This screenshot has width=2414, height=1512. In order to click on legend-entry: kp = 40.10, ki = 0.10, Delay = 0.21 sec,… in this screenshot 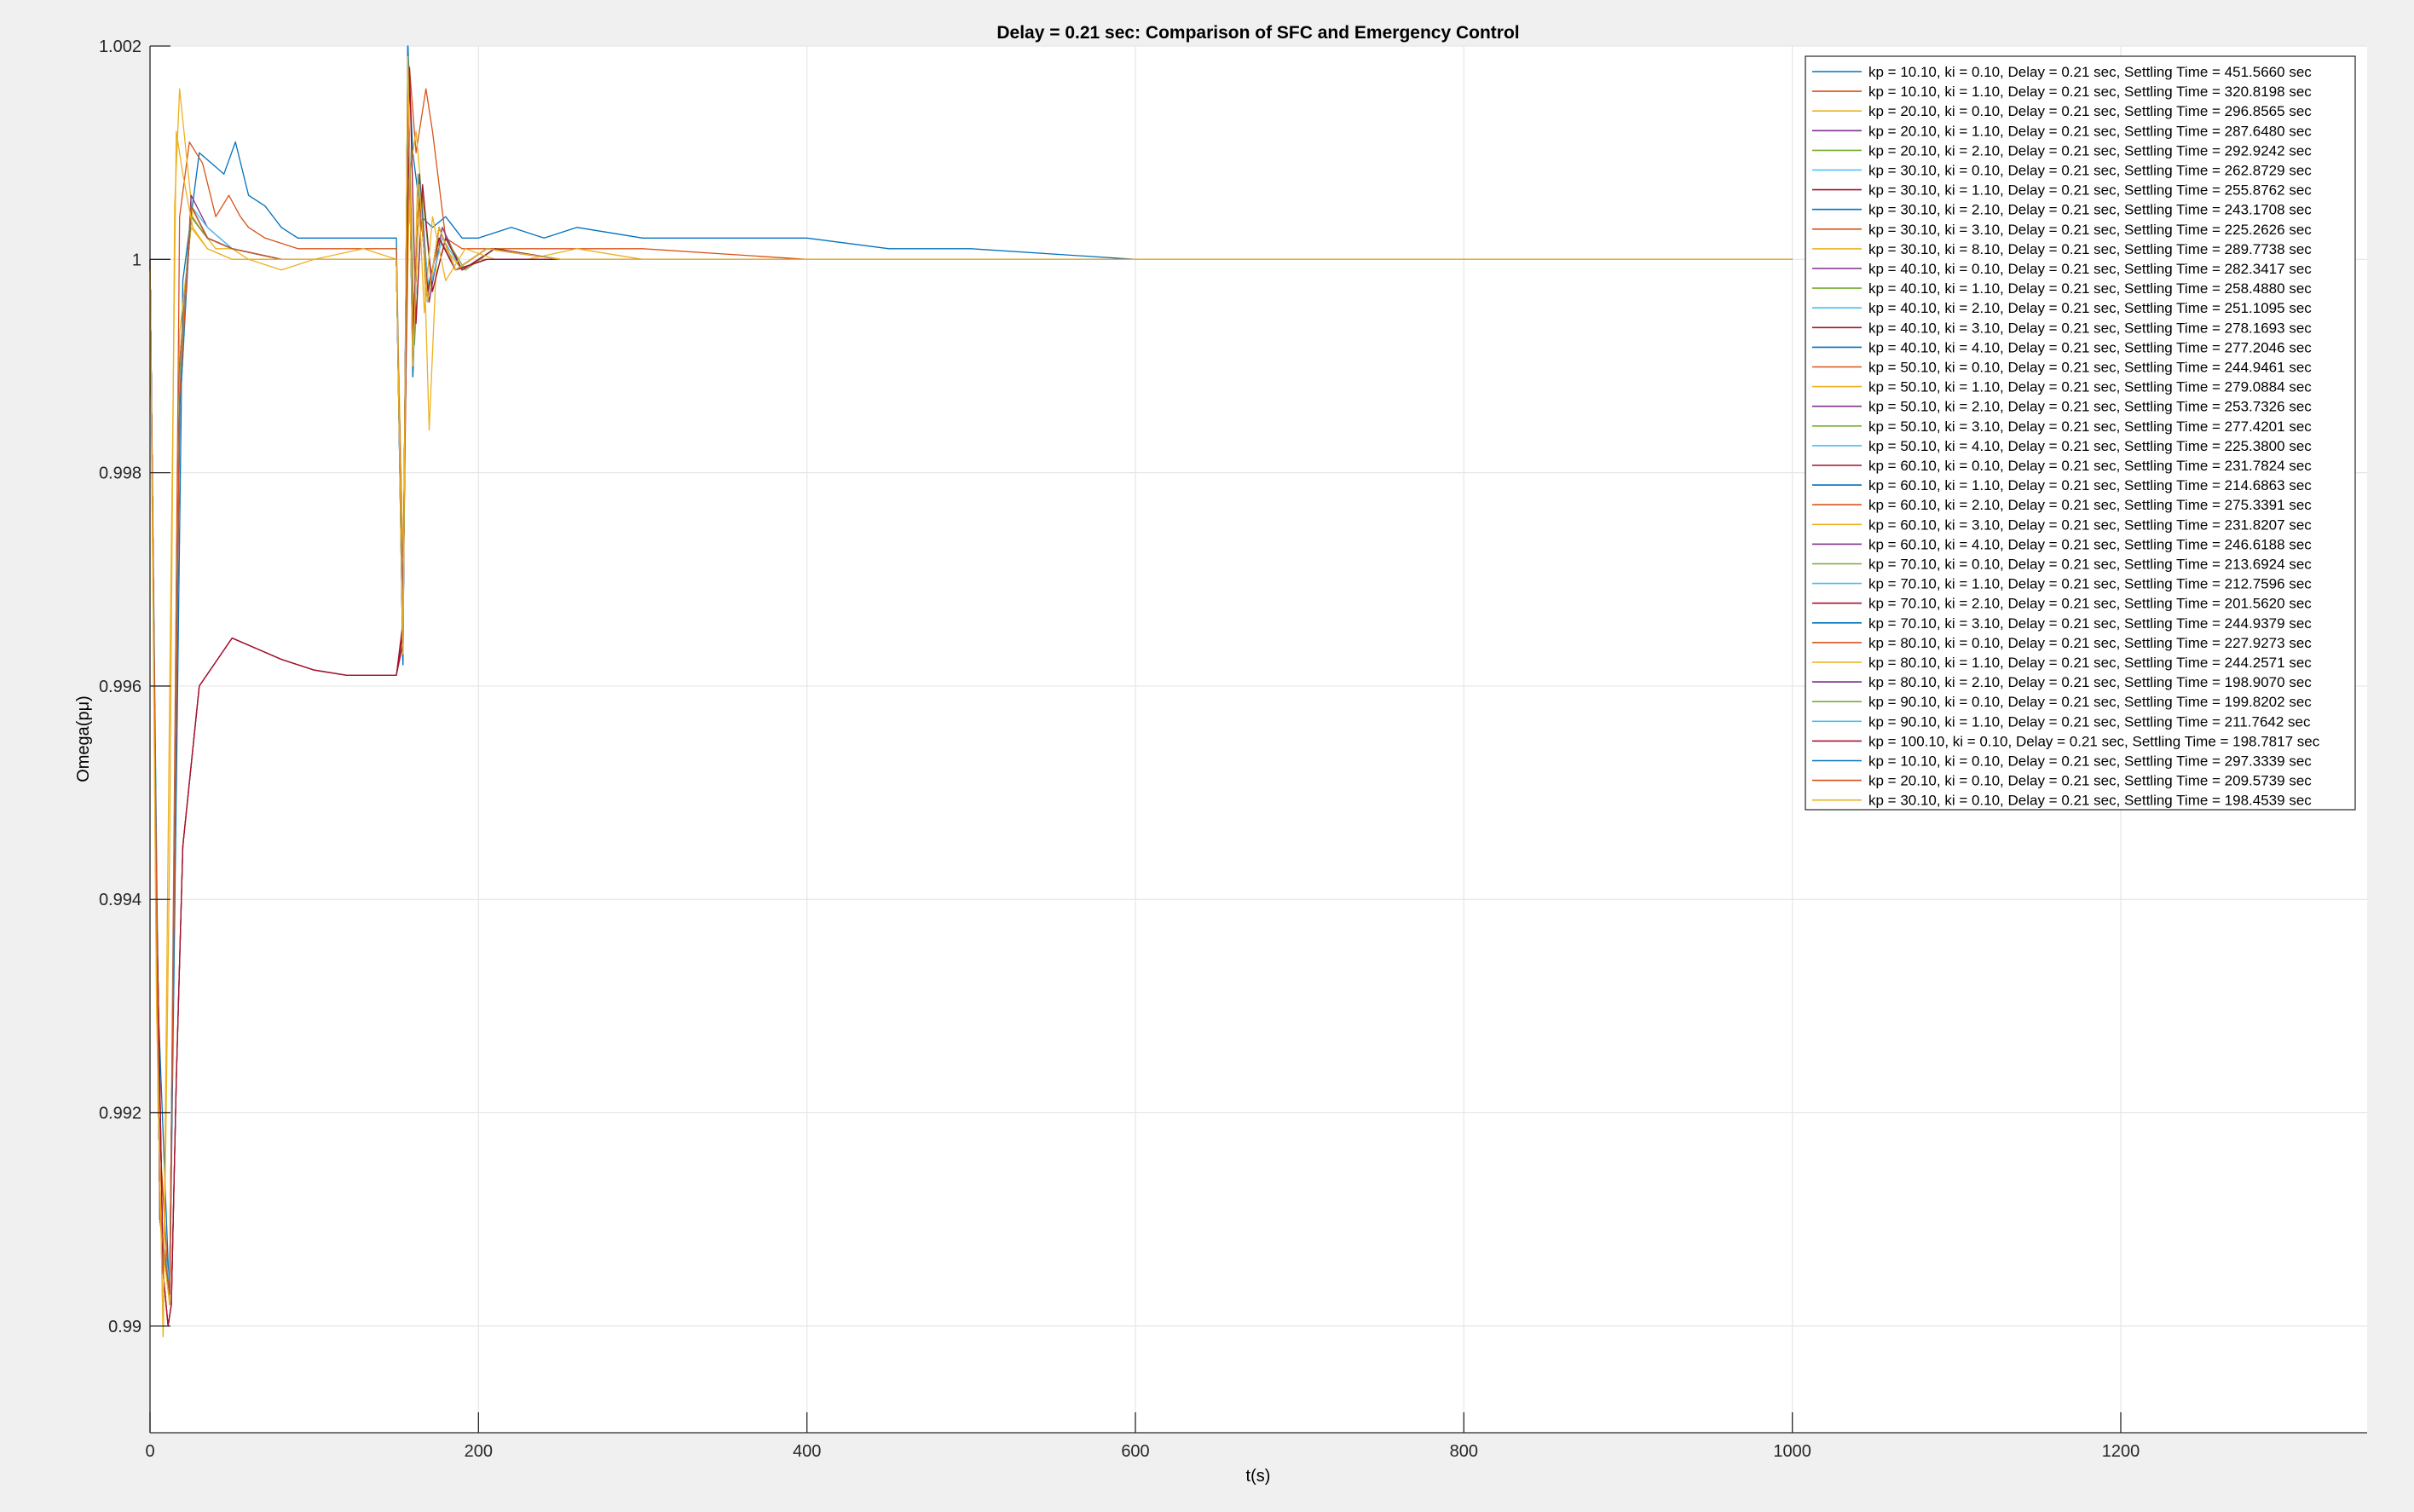, I will do `click(2090, 269)`.